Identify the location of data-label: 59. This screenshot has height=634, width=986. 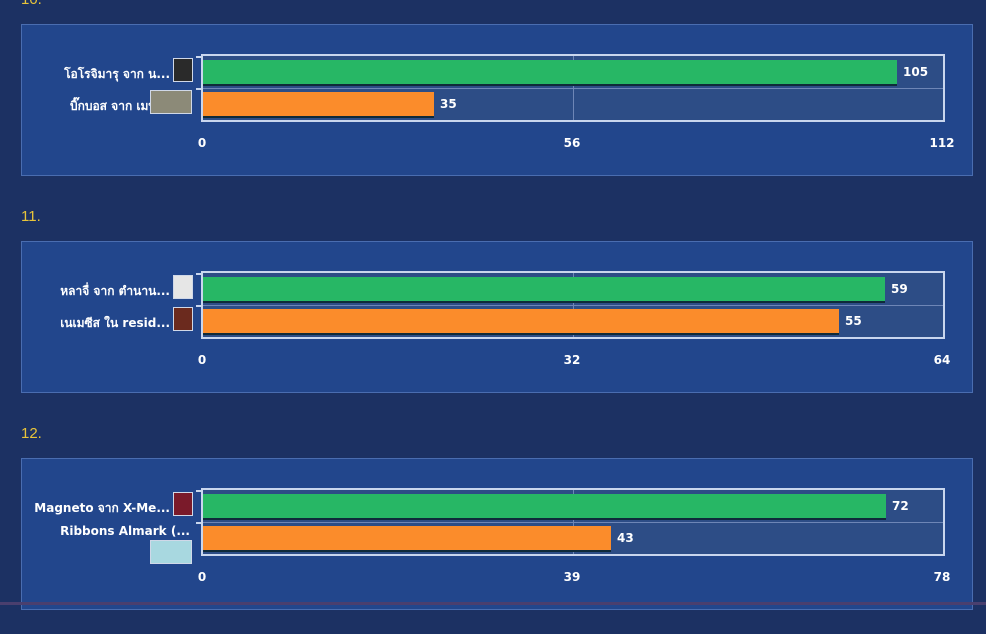
(899, 289).